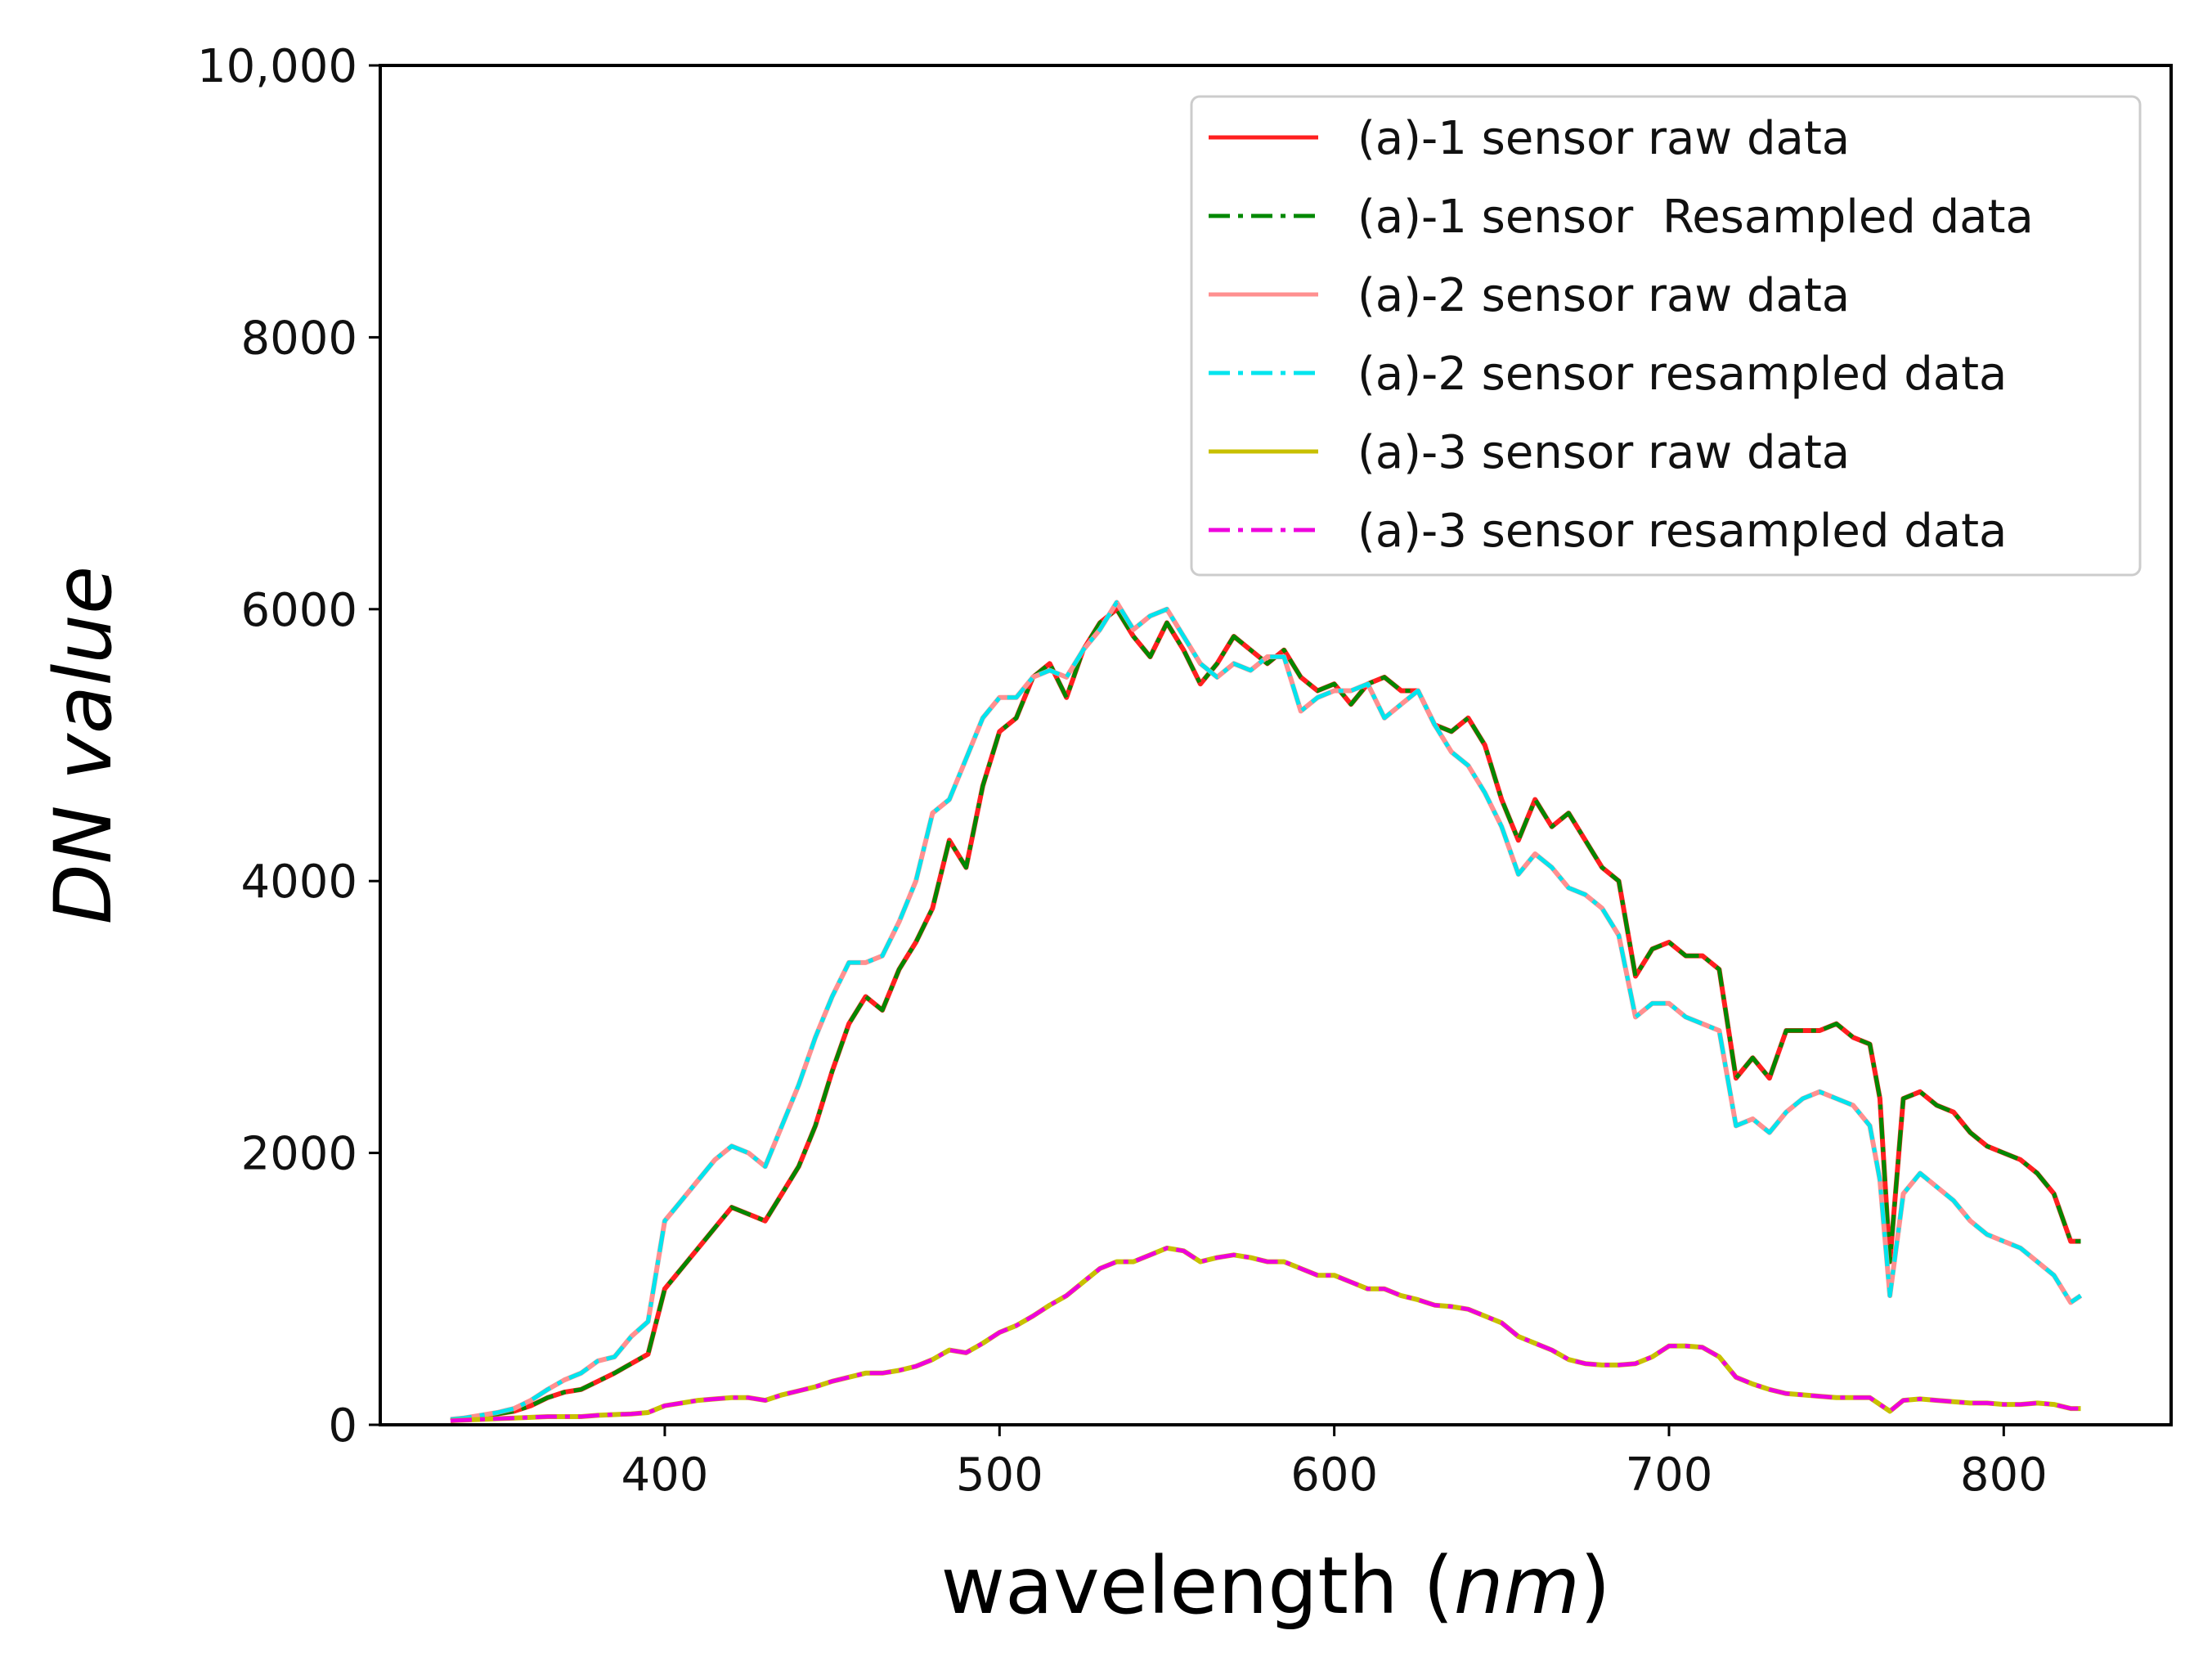 The image size is (2212, 1662). Describe the element at coordinates (1669, 1475) in the screenshot. I see `x-tick-label: 700` at that location.